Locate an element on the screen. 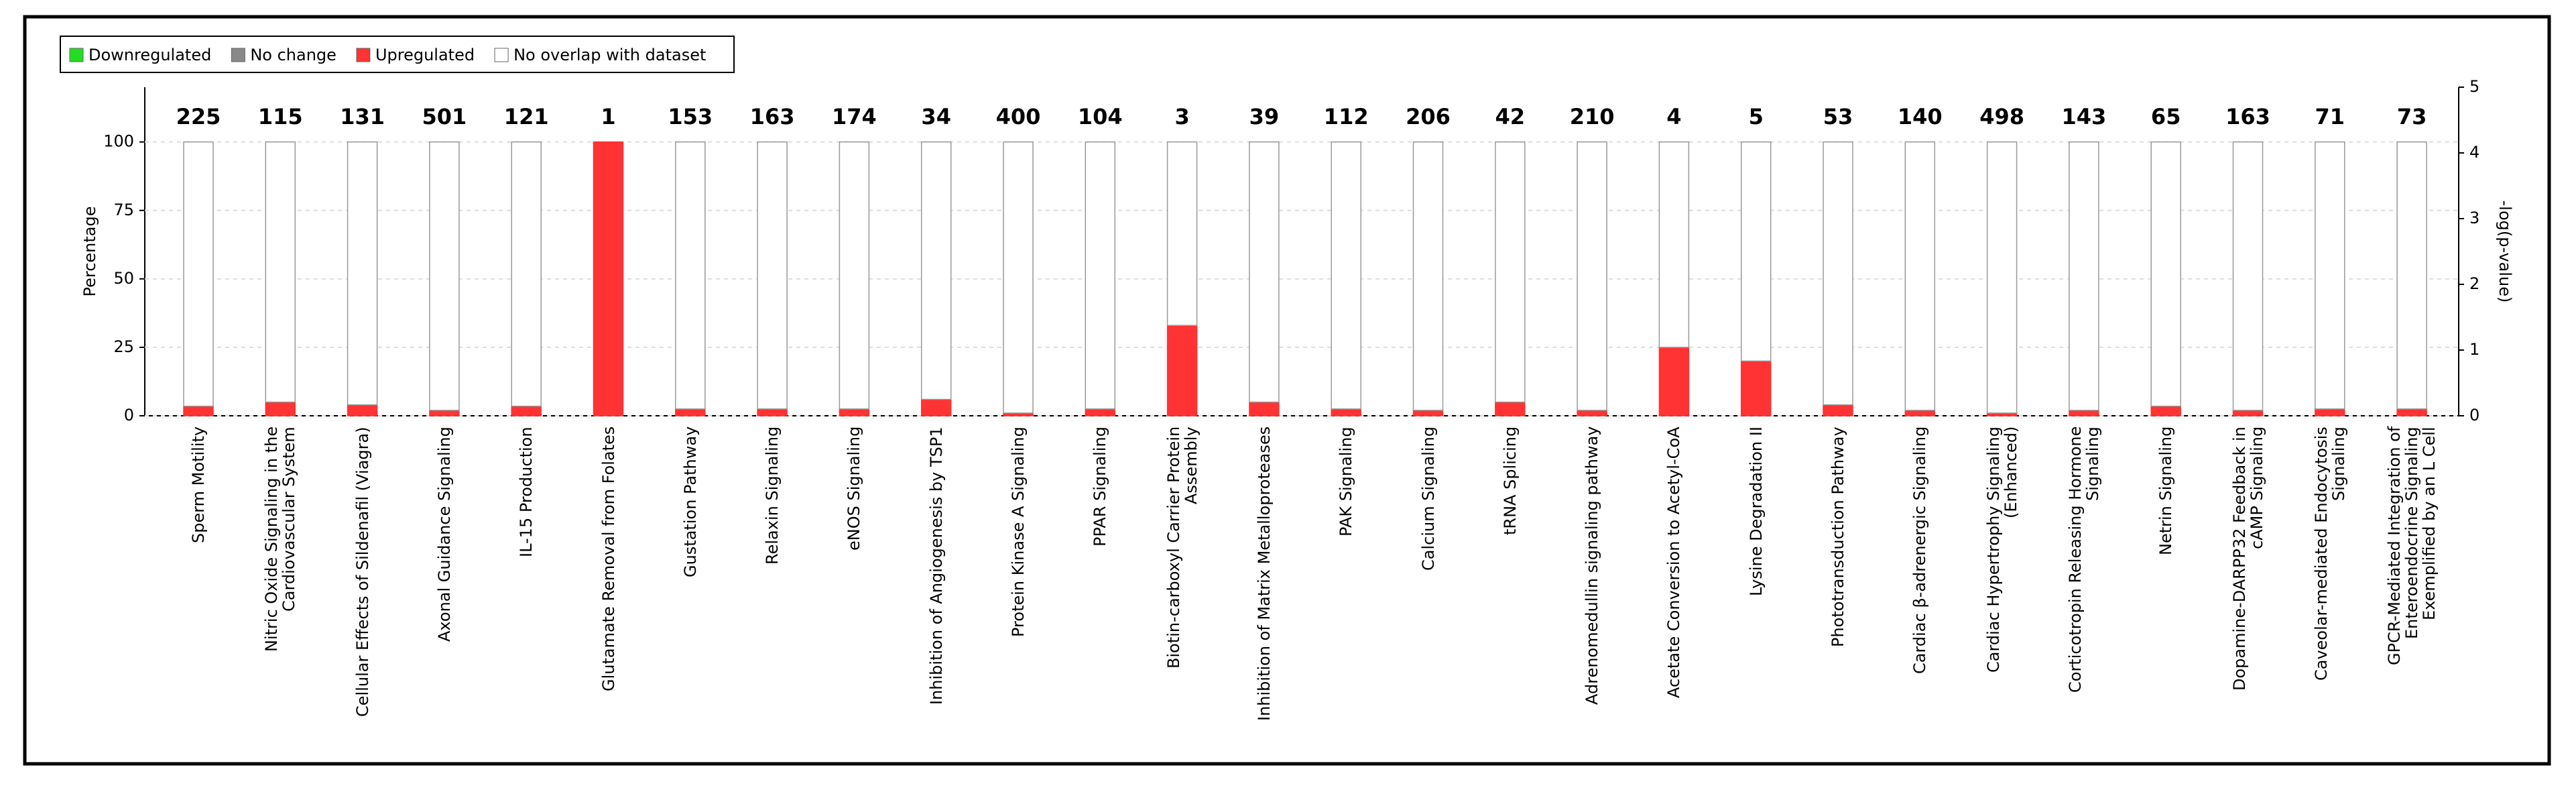 Image resolution: width=2576 pixels, height=794 pixels. bar-total: 206 is located at coordinates (1429, 117).